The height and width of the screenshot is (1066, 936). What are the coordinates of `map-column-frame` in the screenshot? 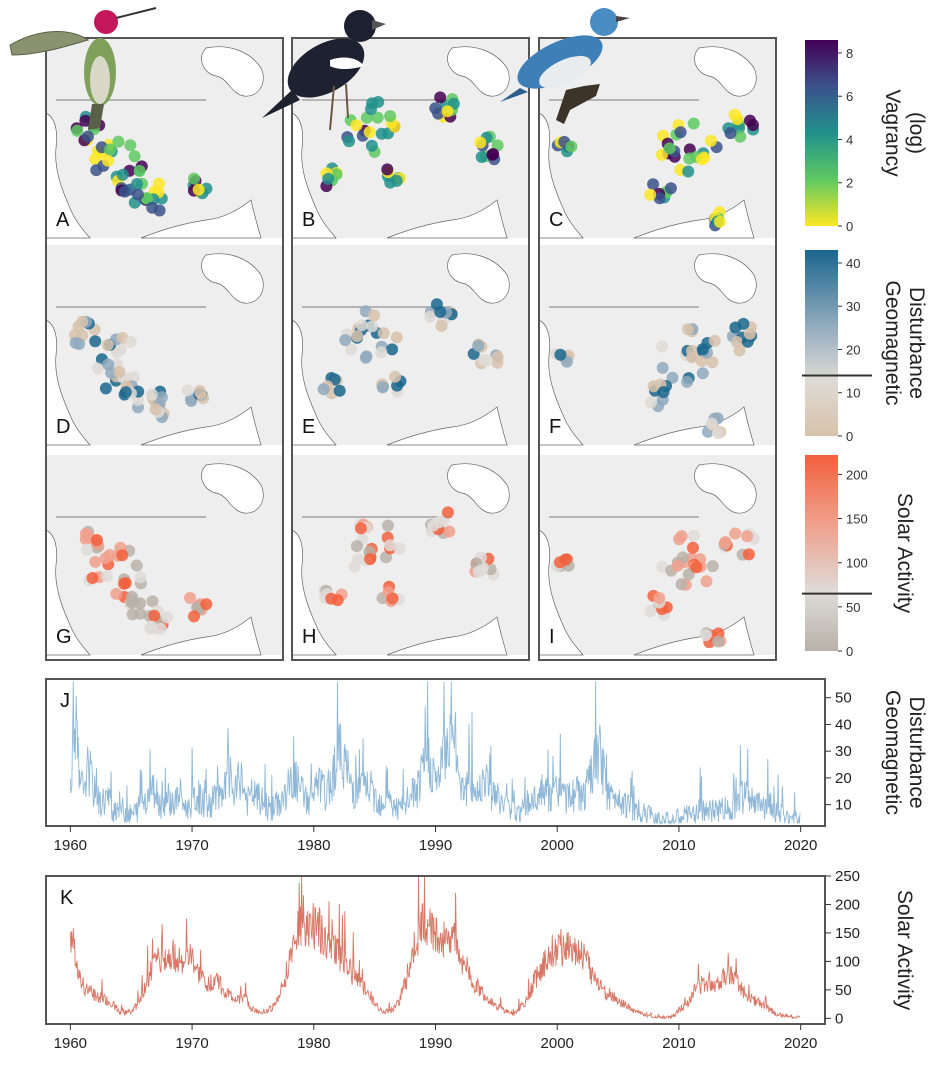 It's located at (410, 349).